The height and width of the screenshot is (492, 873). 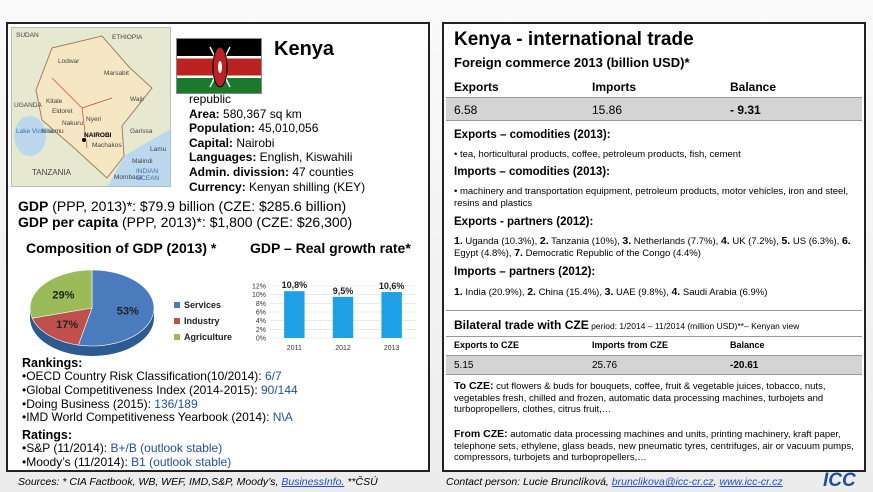 What do you see at coordinates (313, 482) in the screenshot?
I see `businessinfo-link: BusinessInfo.` at bounding box center [313, 482].